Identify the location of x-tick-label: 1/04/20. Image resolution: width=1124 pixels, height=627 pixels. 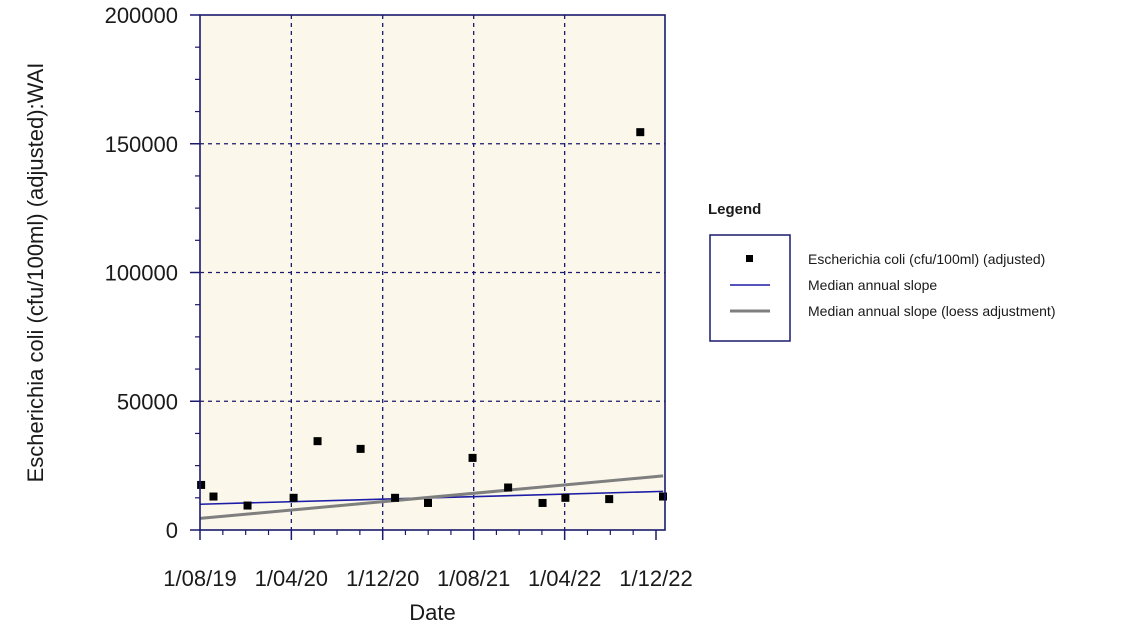
(291, 578).